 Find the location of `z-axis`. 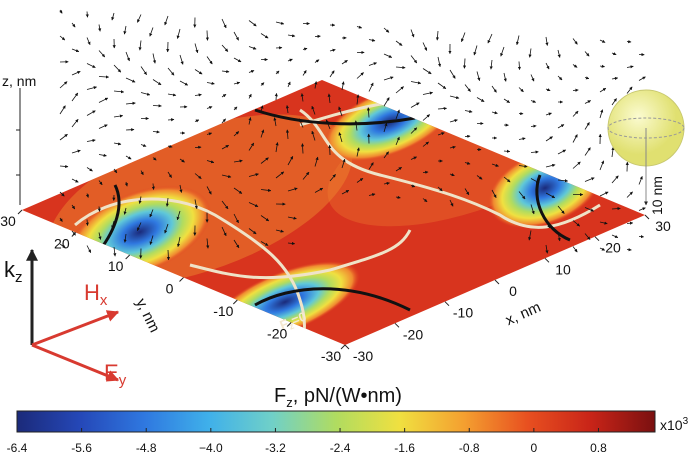

z-axis is located at coordinates (18, 146).